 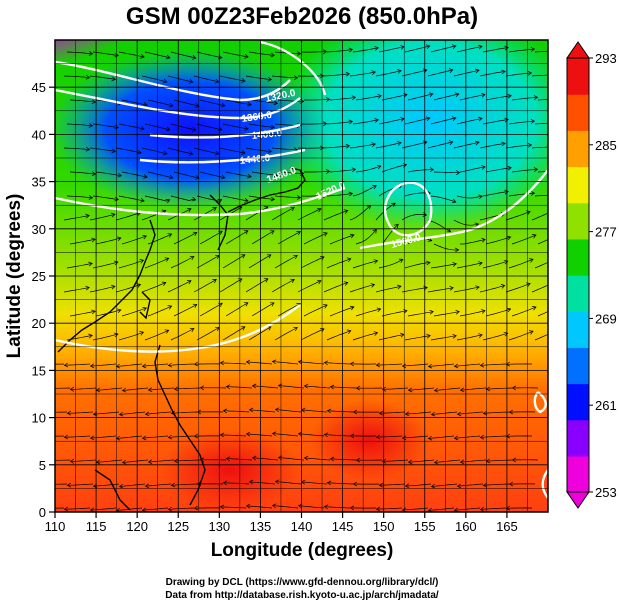 What do you see at coordinates (178, 526) in the screenshot?
I see `x-tick-label: 125` at bounding box center [178, 526].